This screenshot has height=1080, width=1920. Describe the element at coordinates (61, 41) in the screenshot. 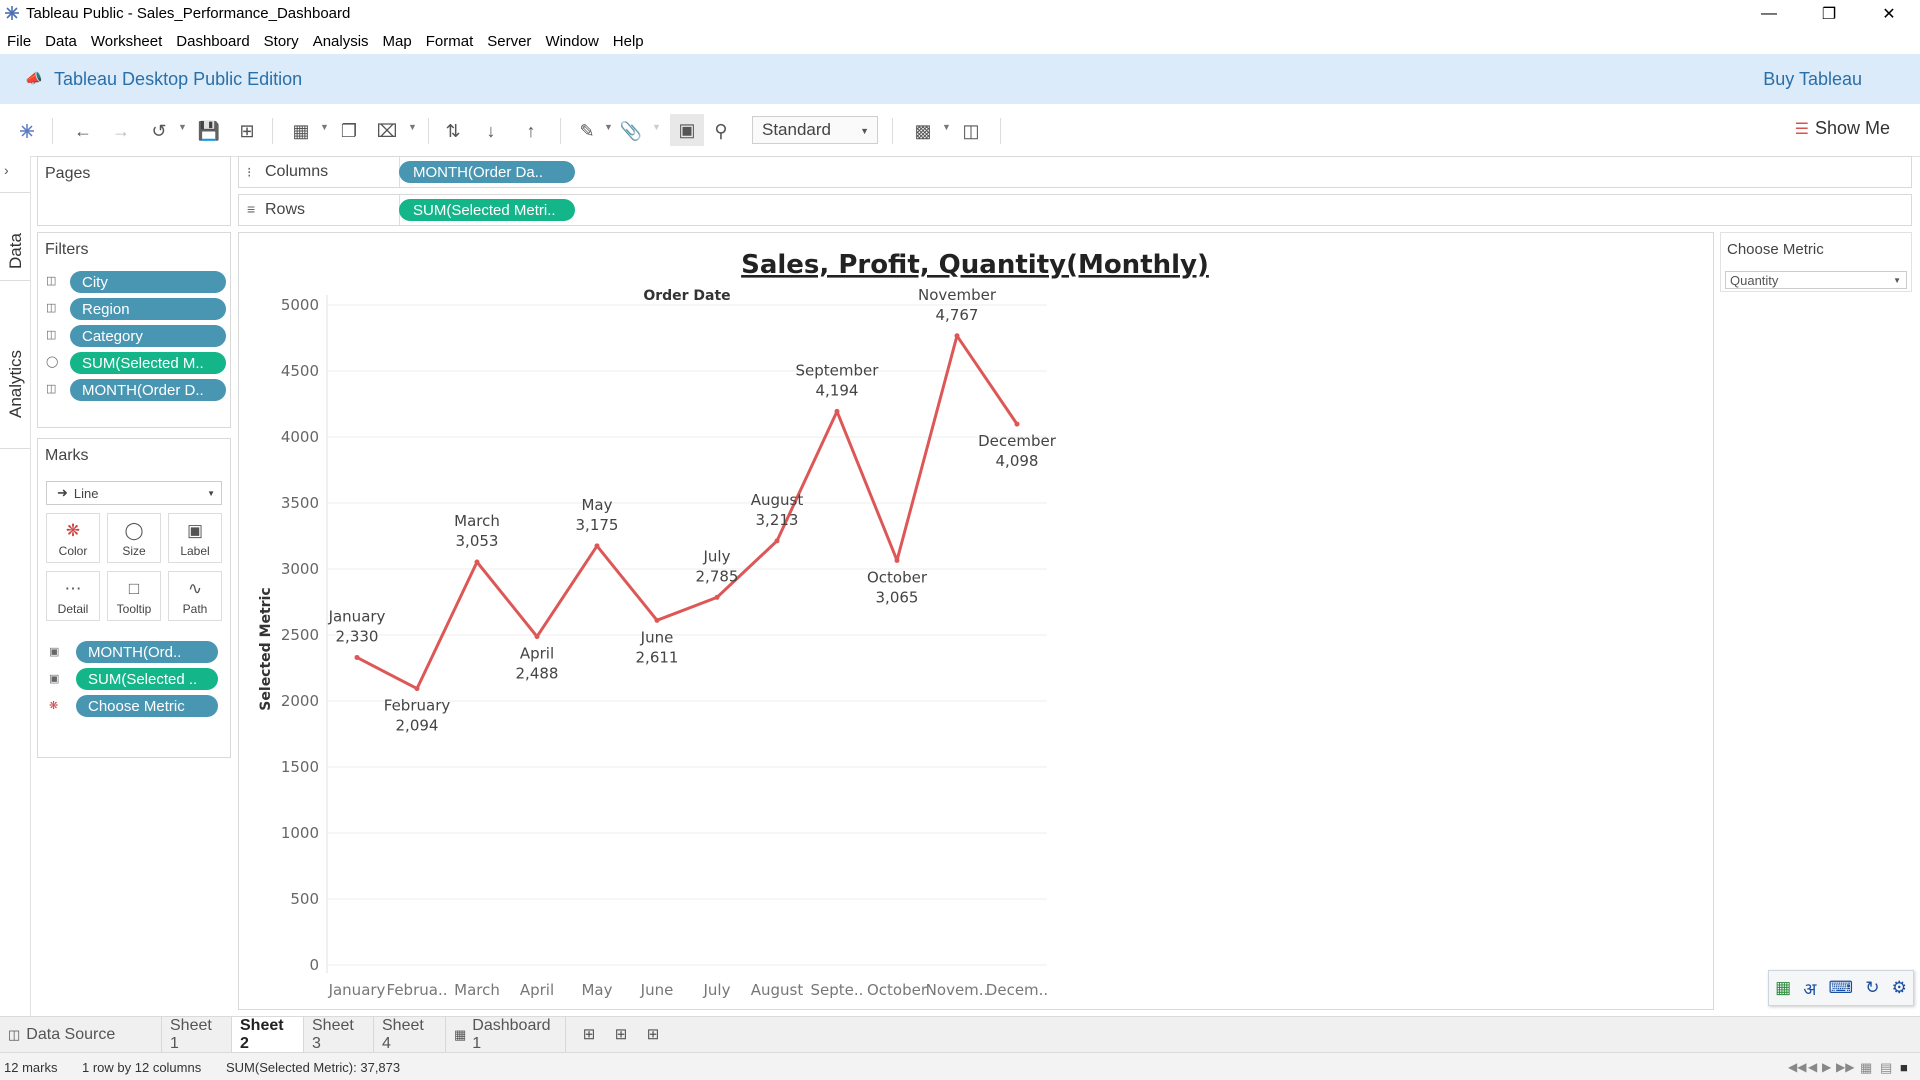

I see `menu-data: Data` at that location.